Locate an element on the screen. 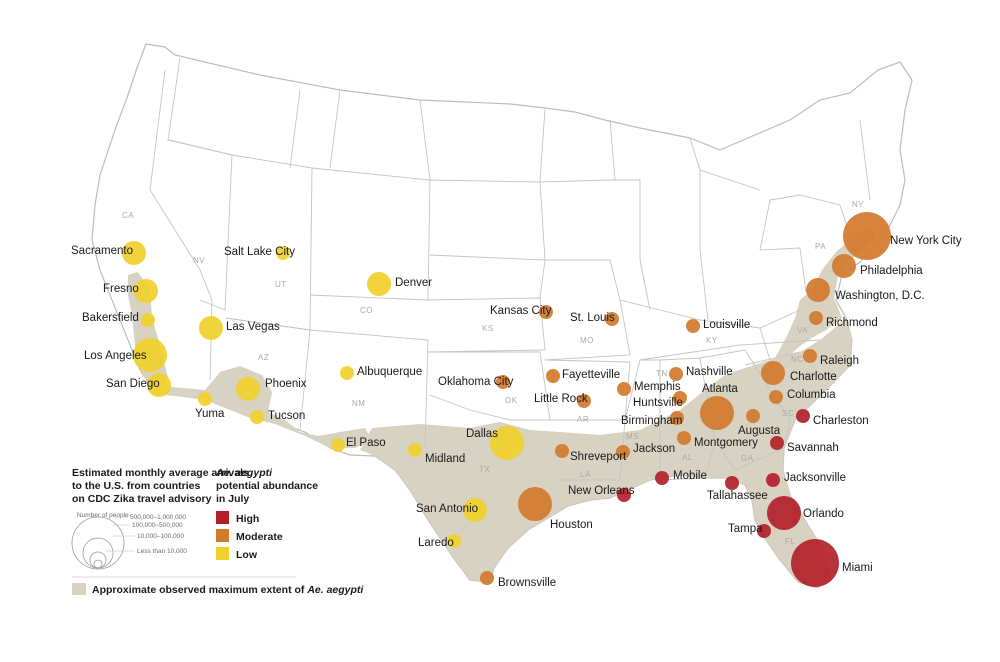 Image resolution: width=1000 pixels, height=662 pixels. city-circle-little-rock is located at coordinates (584, 401).